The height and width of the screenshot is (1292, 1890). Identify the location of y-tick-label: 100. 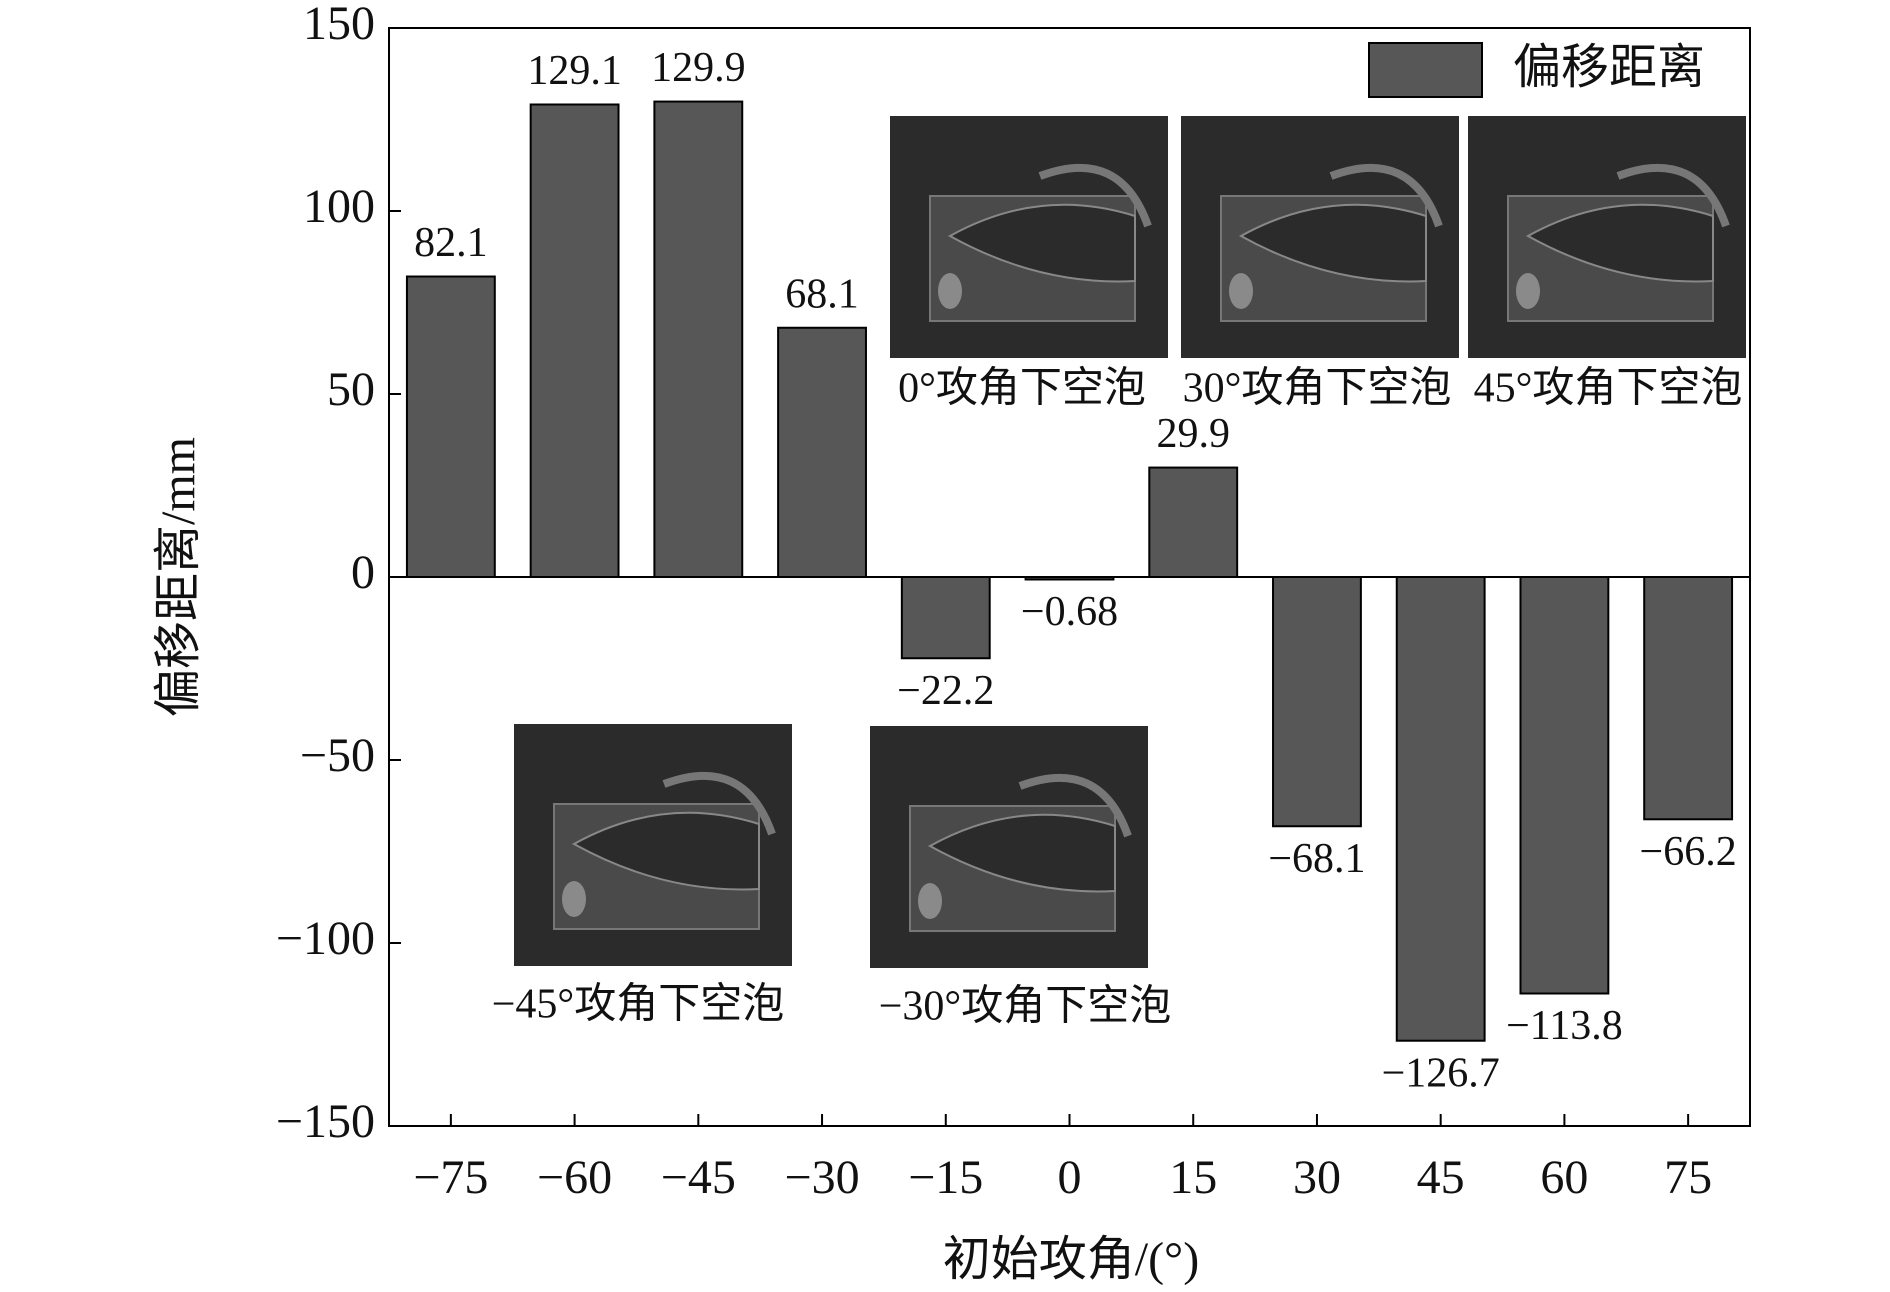
(339, 206).